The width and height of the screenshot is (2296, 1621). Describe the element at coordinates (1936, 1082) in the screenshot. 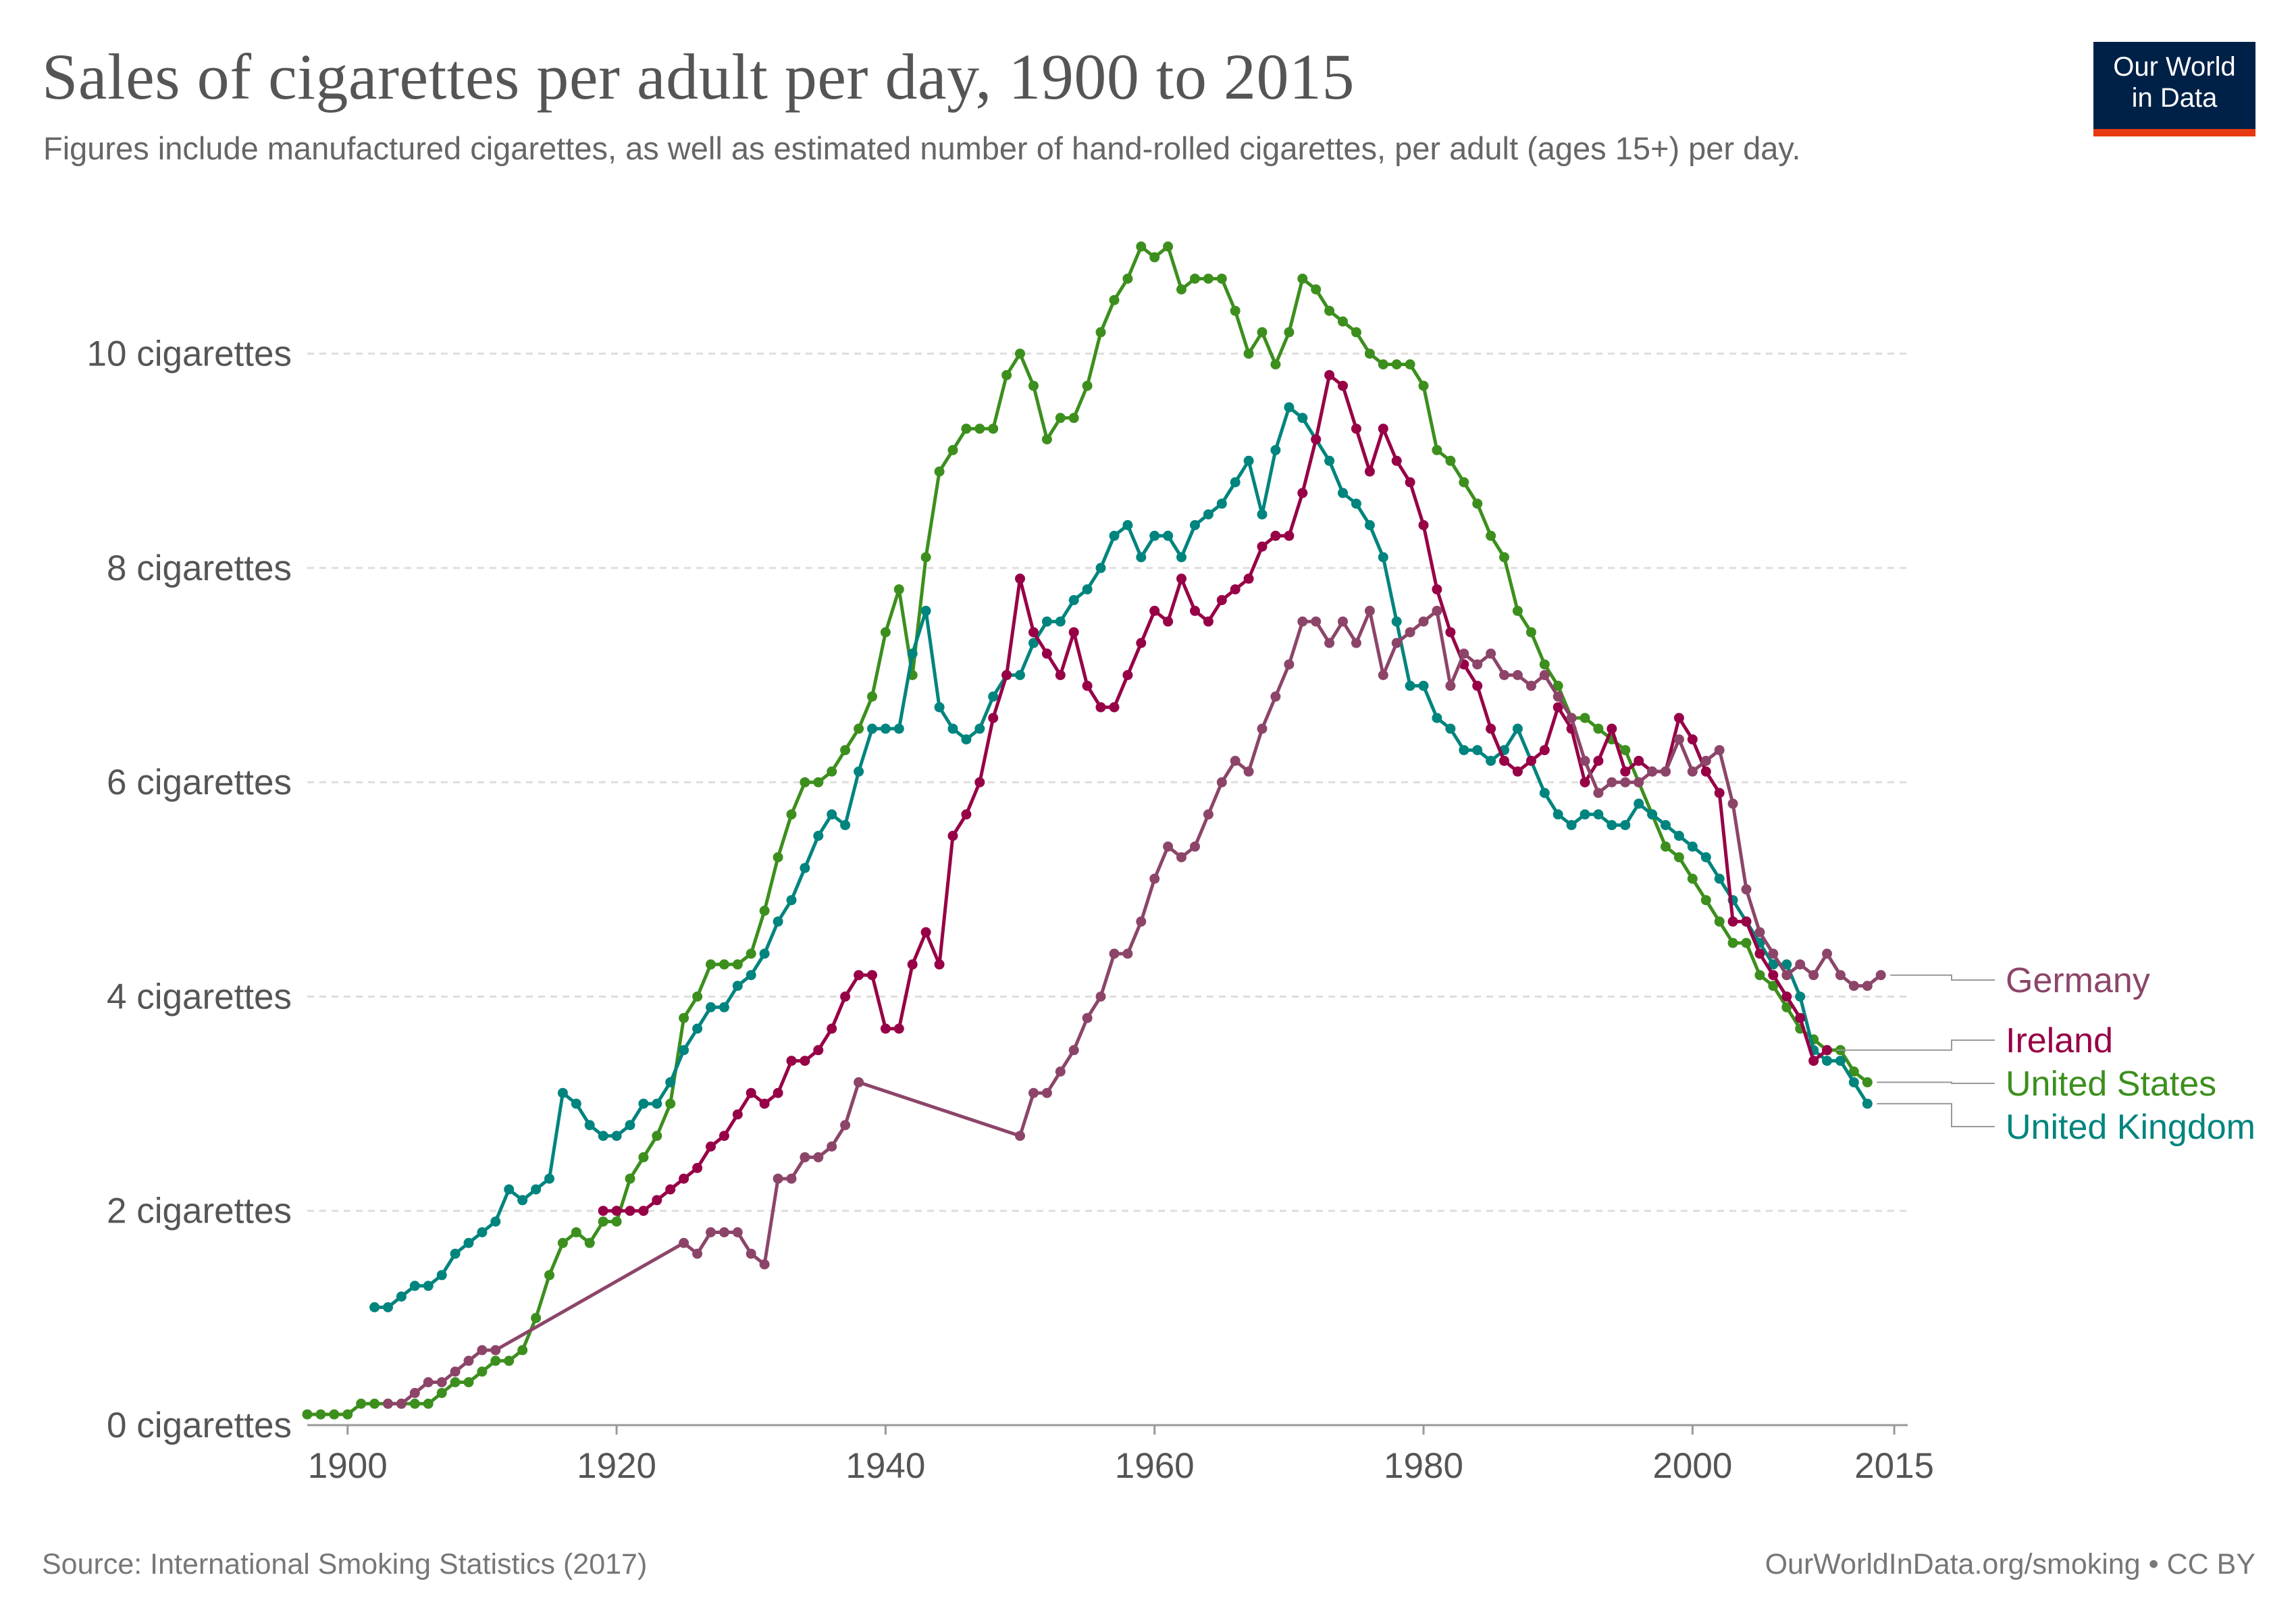

I see `legend-connector` at that location.